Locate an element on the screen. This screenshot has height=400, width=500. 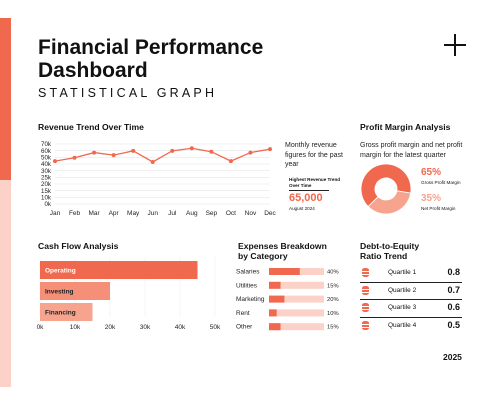
plus-icon is located at coordinates (455, 45).